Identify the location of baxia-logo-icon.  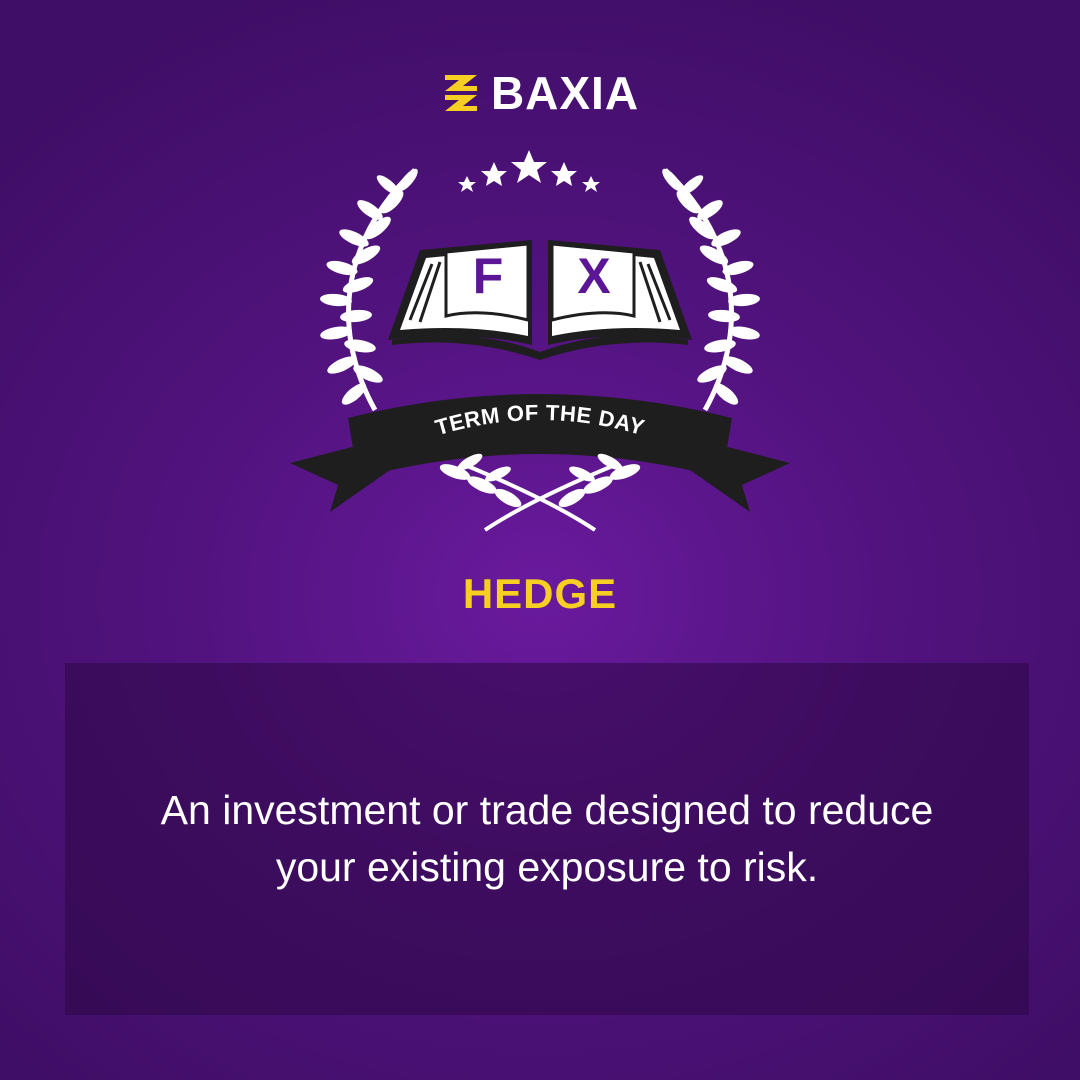
(460, 93).